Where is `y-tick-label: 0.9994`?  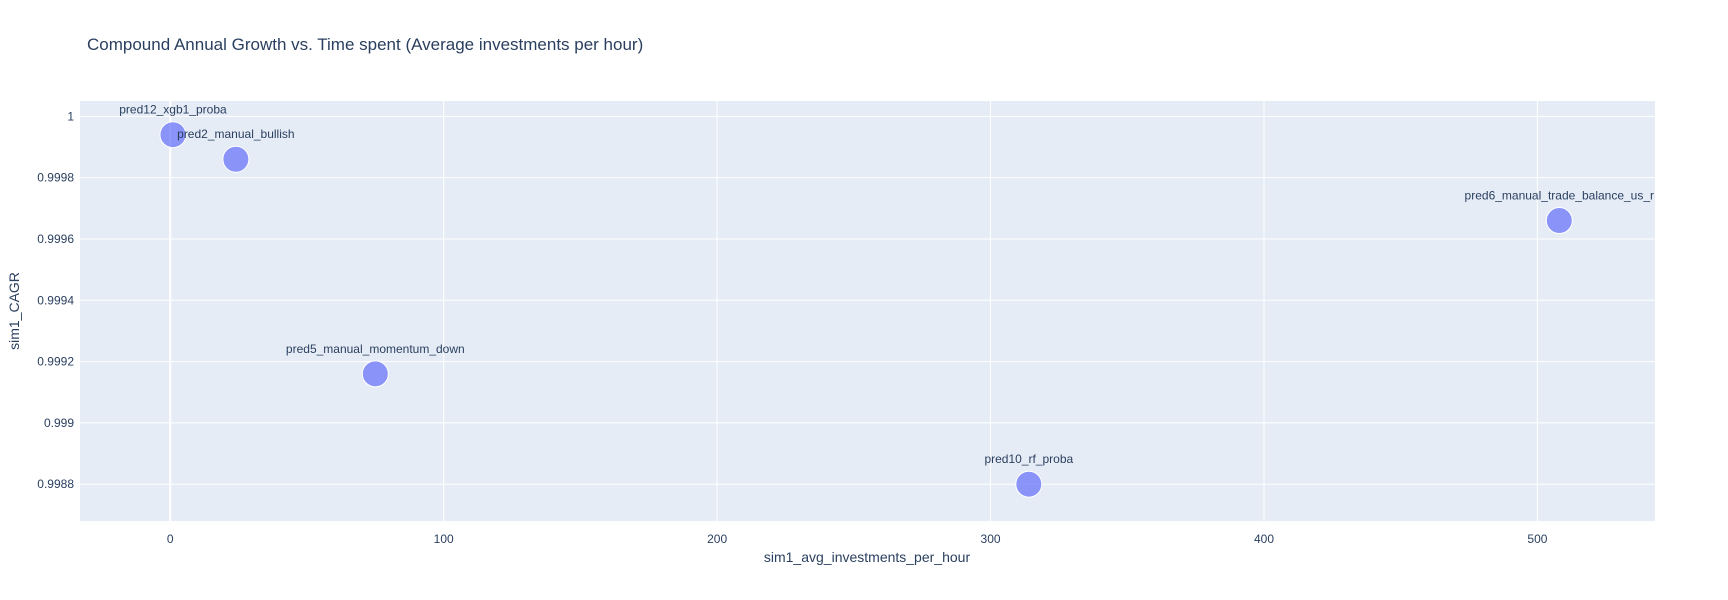 y-tick-label: 0.9994 is located at coordinates (55, 300).